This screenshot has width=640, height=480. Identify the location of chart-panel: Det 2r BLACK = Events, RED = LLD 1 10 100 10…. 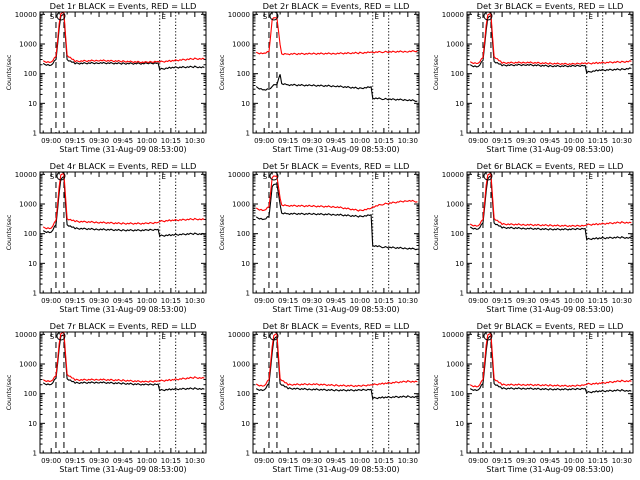
(319, 77).